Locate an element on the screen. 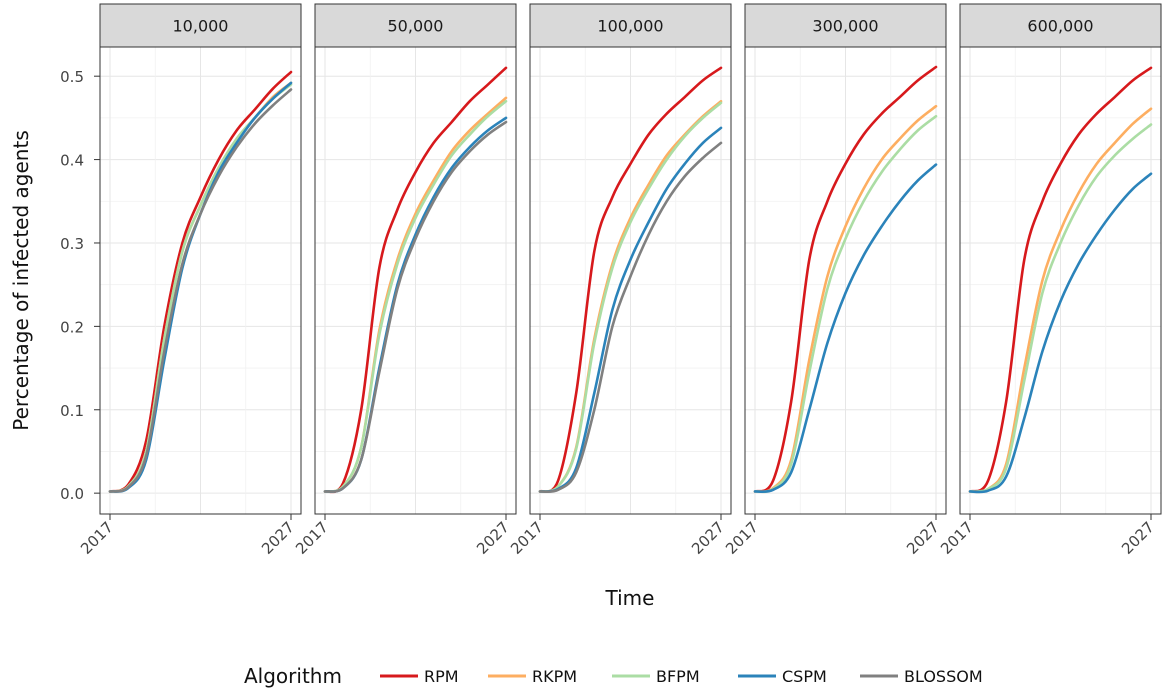 The height and width of the screenshot is (696, 1174). panel-strip-label: 300,000 is located at coordinates (845, 26).